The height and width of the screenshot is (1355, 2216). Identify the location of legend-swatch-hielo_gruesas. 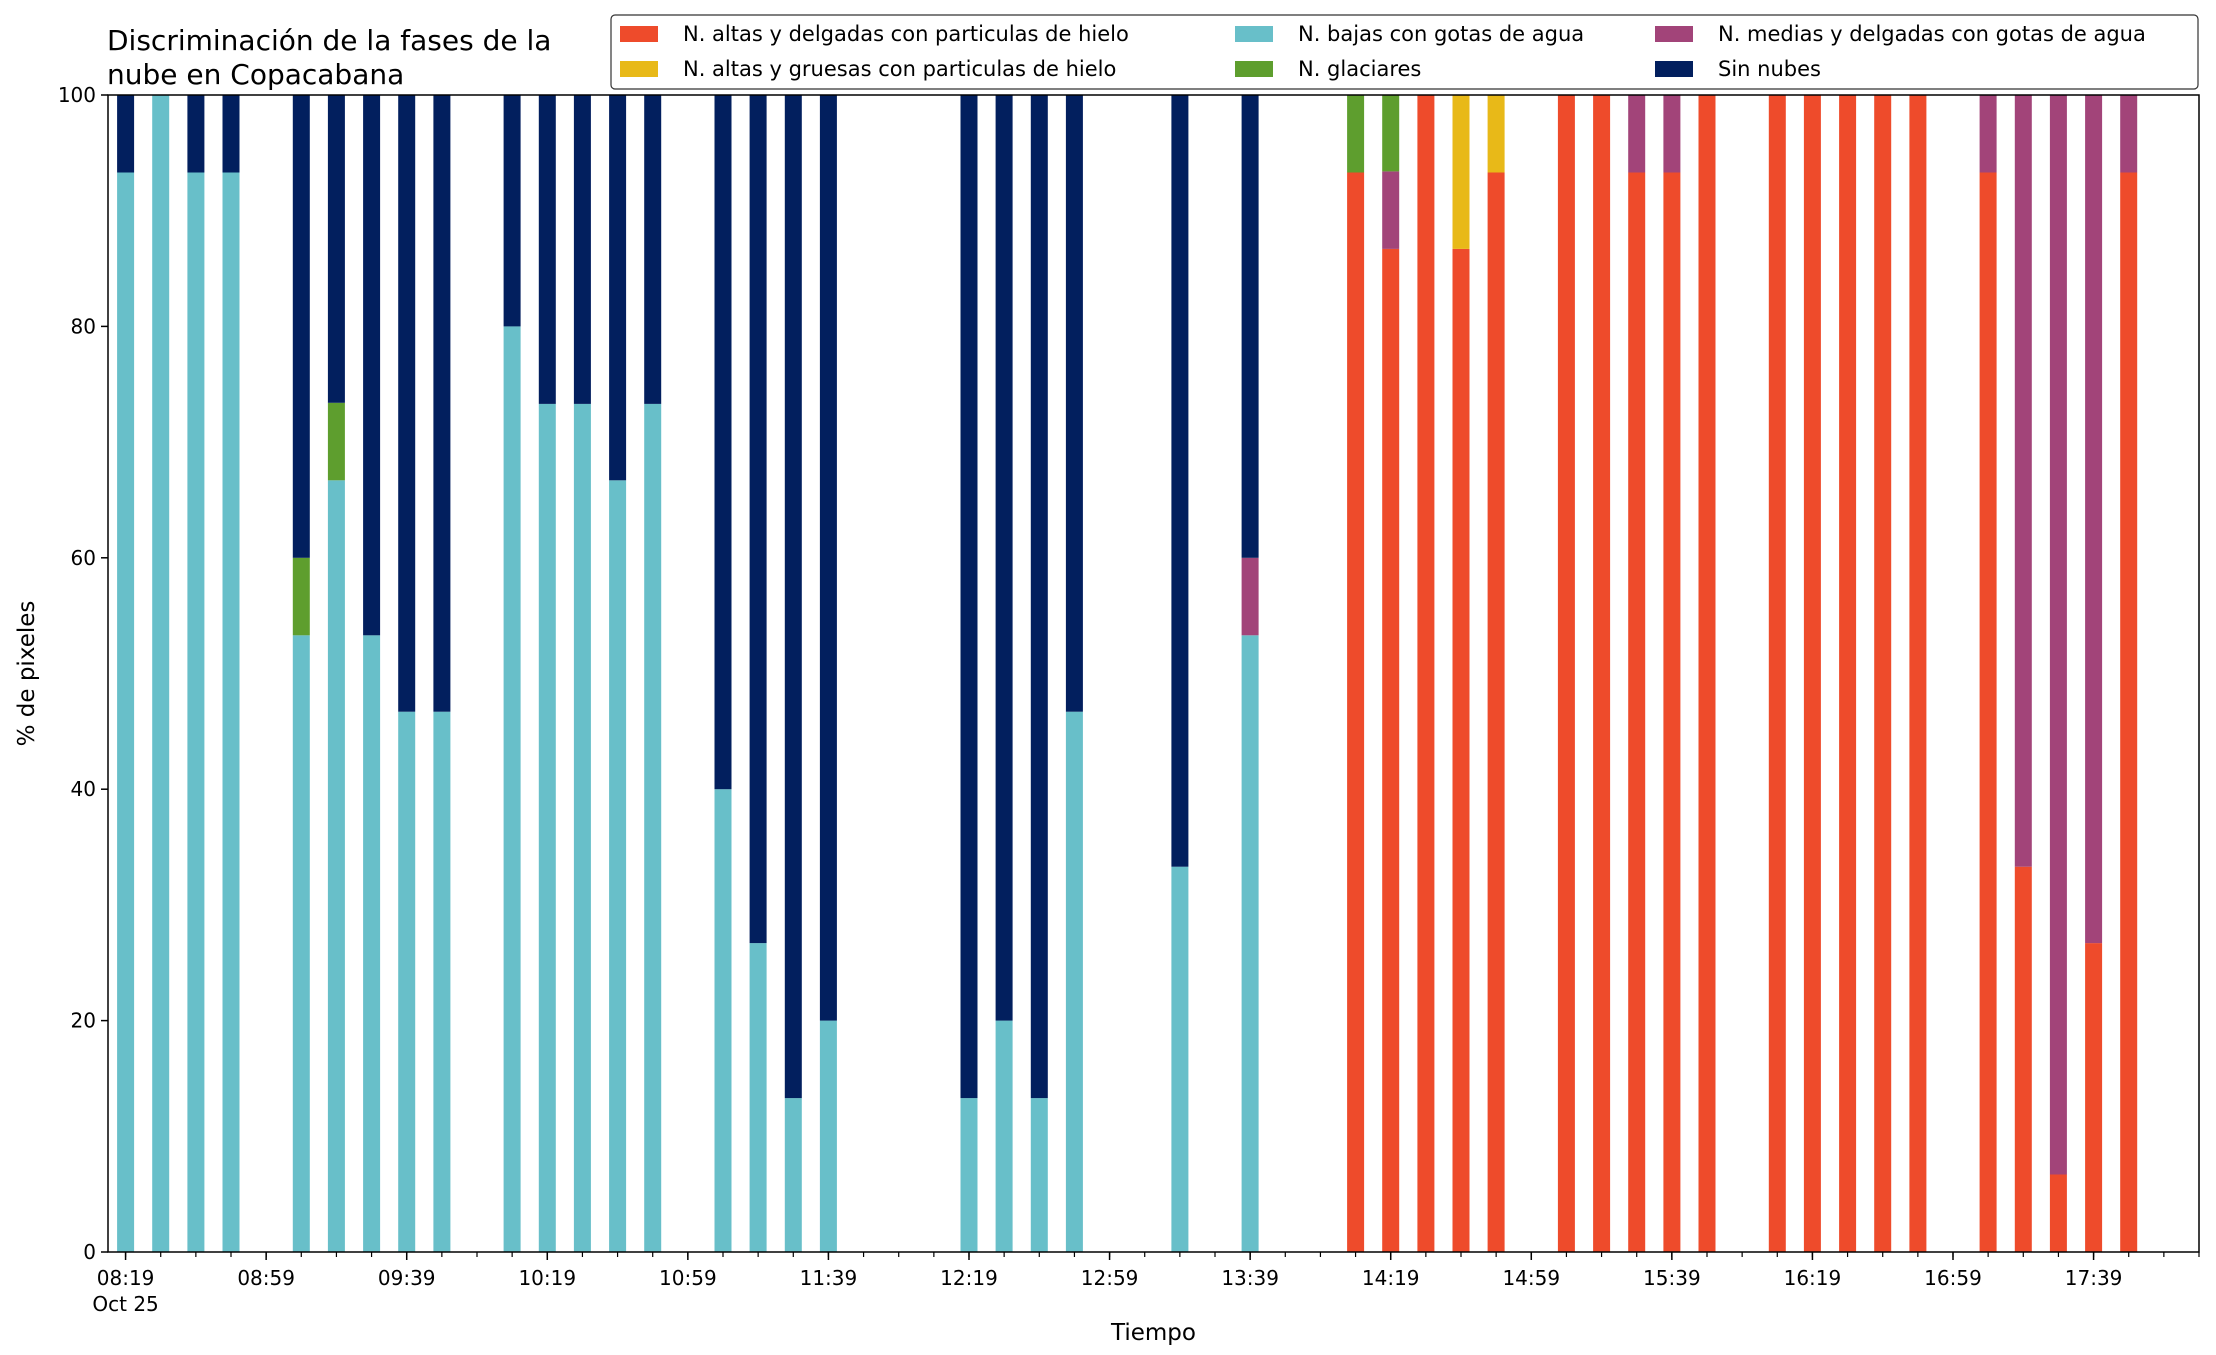
(639, 69).